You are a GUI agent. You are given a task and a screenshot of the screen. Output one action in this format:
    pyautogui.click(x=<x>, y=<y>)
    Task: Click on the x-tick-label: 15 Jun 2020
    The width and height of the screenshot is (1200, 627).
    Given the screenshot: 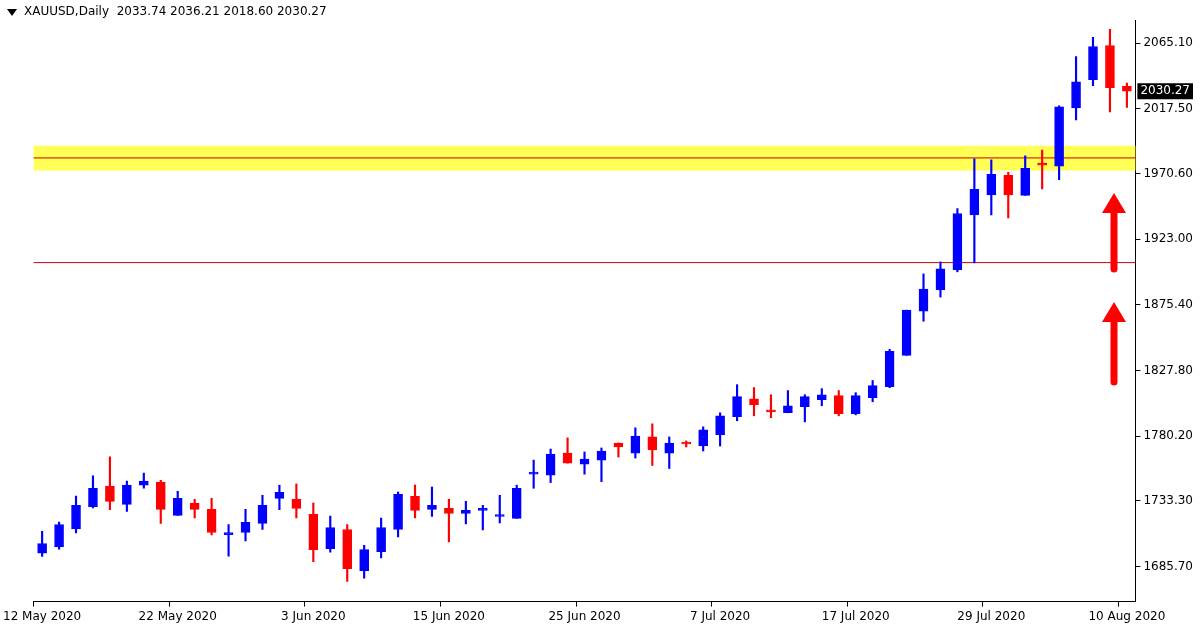 What is the action you would take?
    pyautogui.click(x=449, y=615)
    